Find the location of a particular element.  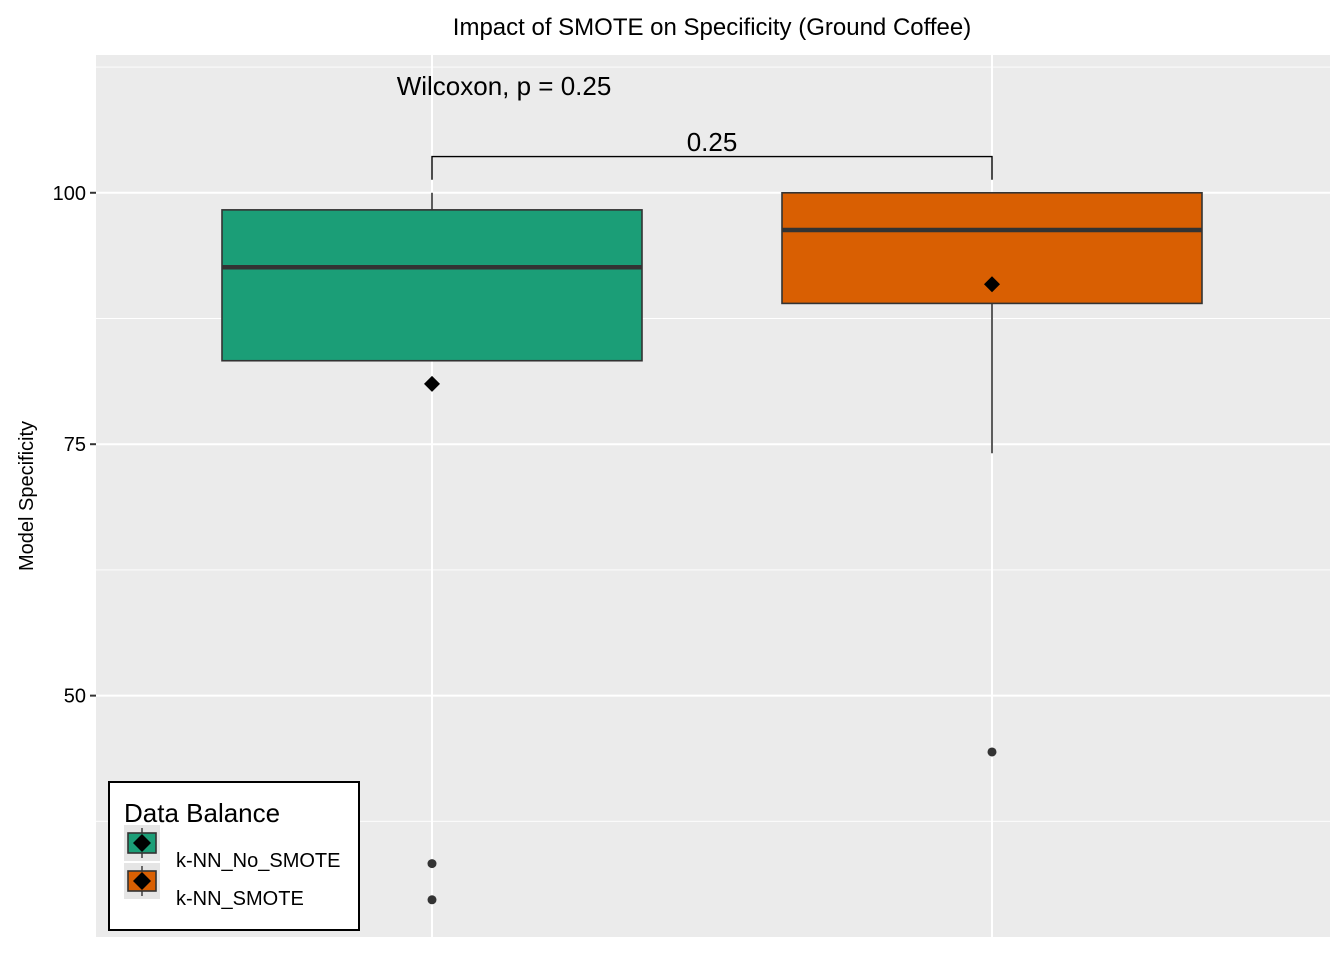

y-axis-label: Model Specificity is located at coordinates (27, 496).